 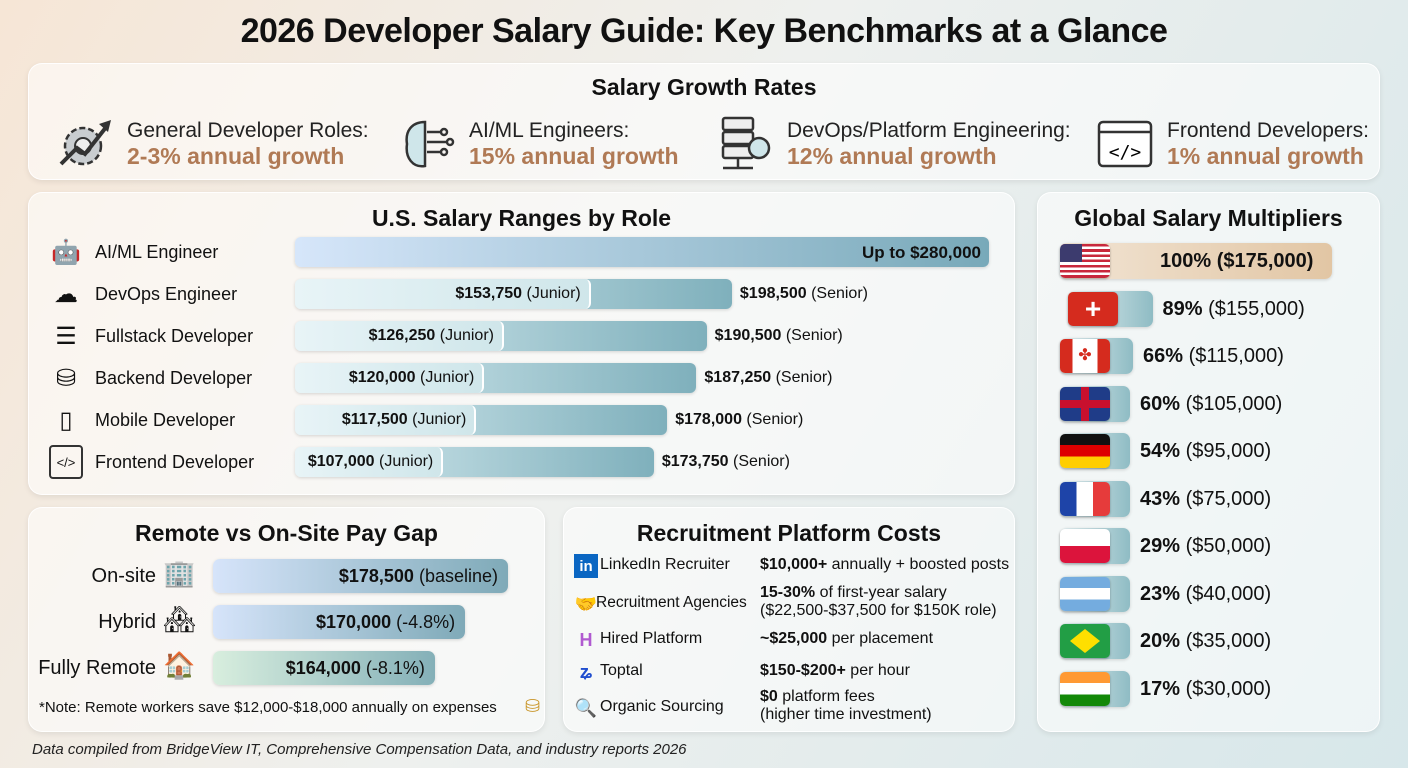 I want to click on remote-gap-panel: Remote vs On-Site Pay Gap *Note, so click(x=286, y=619).